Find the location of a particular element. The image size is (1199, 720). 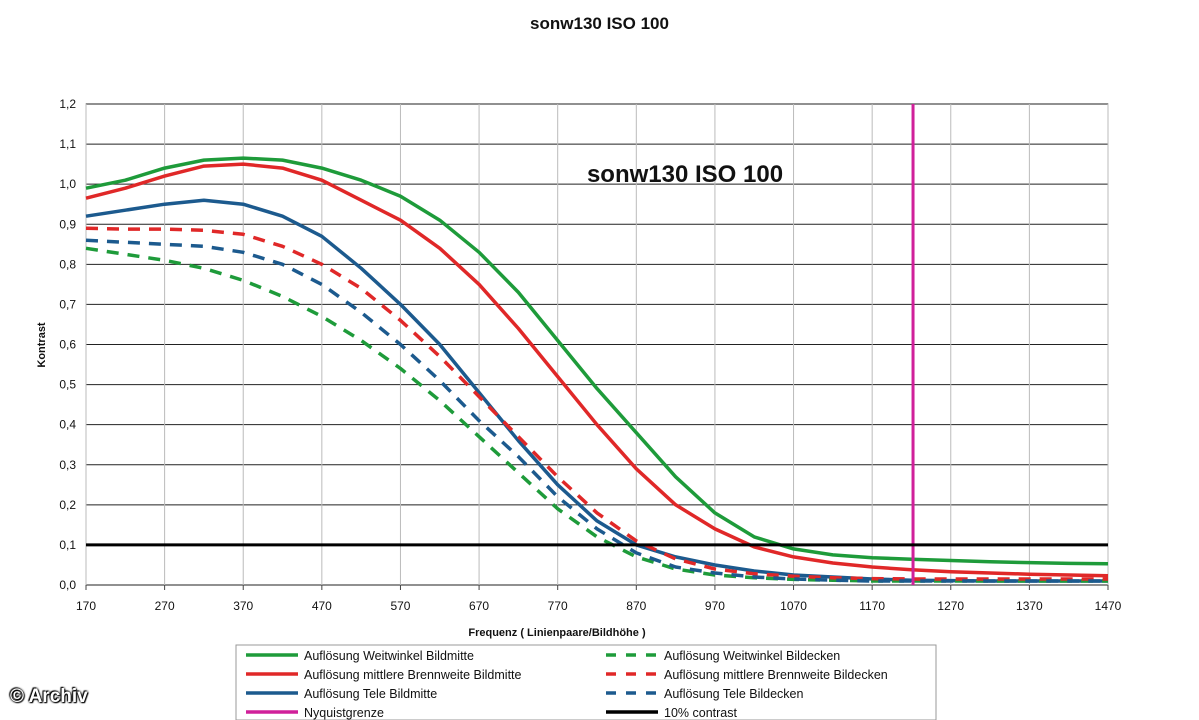

legend-label: Auflösung mittlere Brennweite Bildecken is located at coordinates (776, 675).